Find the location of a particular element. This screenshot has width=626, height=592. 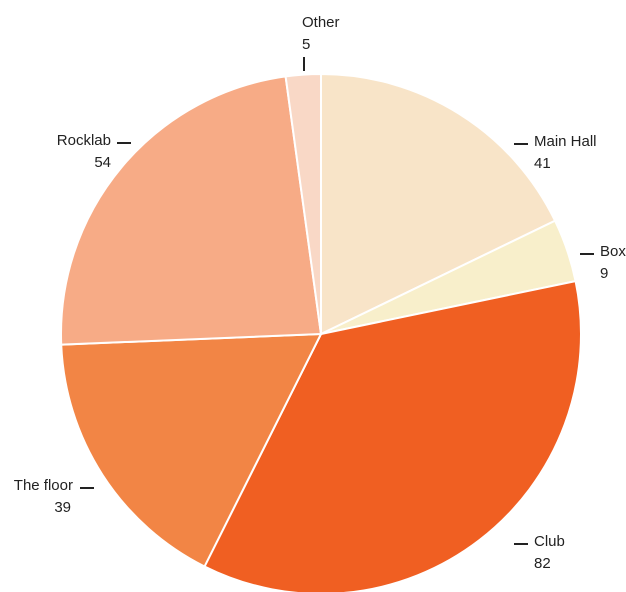

slice-value-main-hall: 41 is located at coordinates (542, 163).